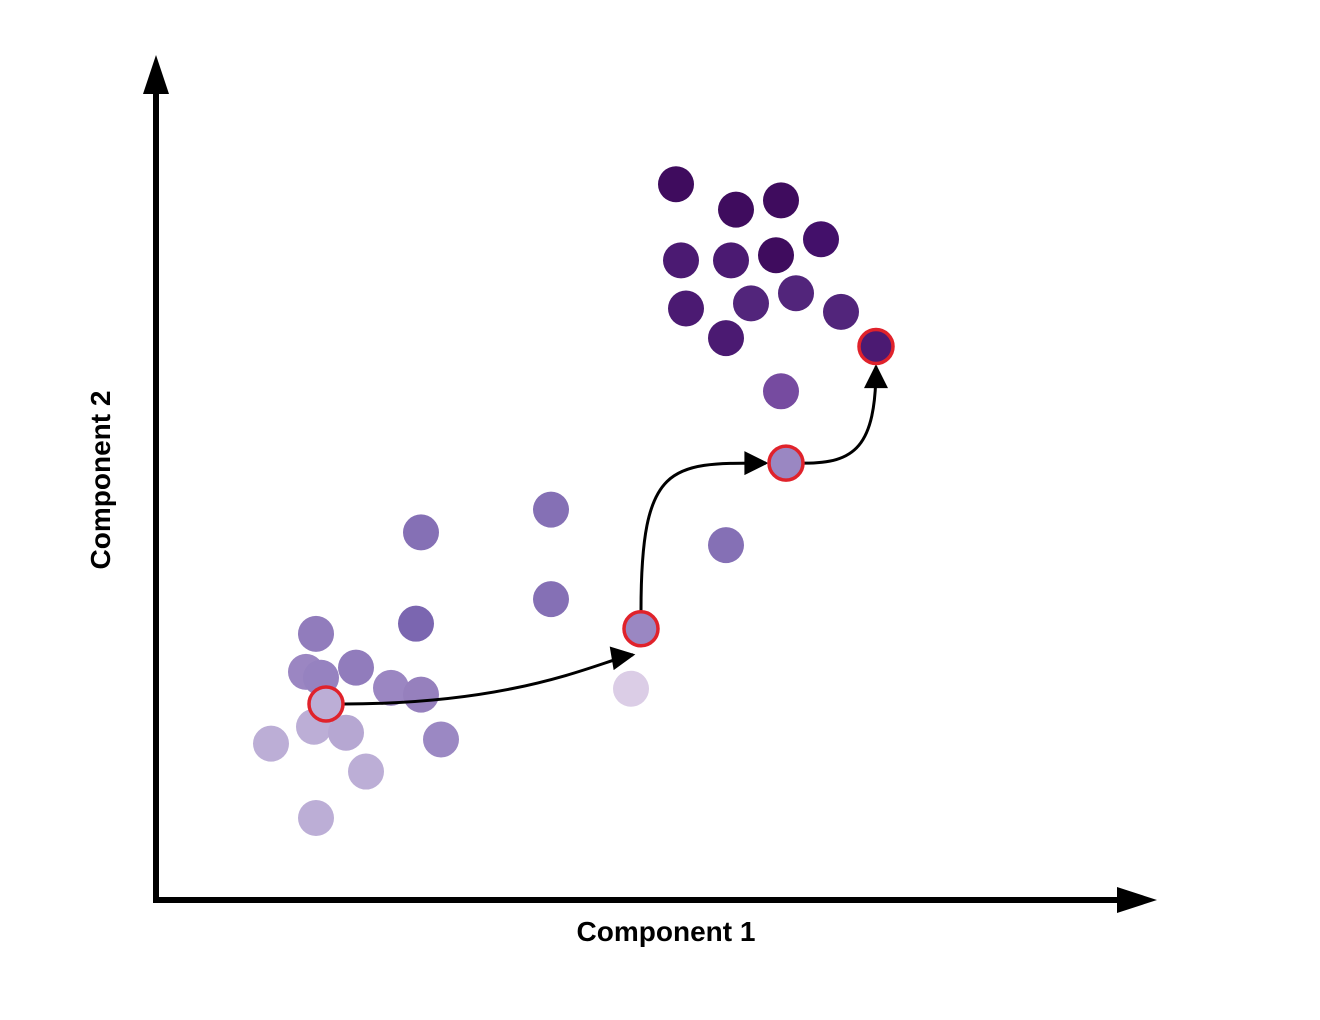 This screenshot has height=1020, width=1320. Describe the element at coordinates (666, 931) in the screenshot. I see `x-axis-label: Component 1` at that location.